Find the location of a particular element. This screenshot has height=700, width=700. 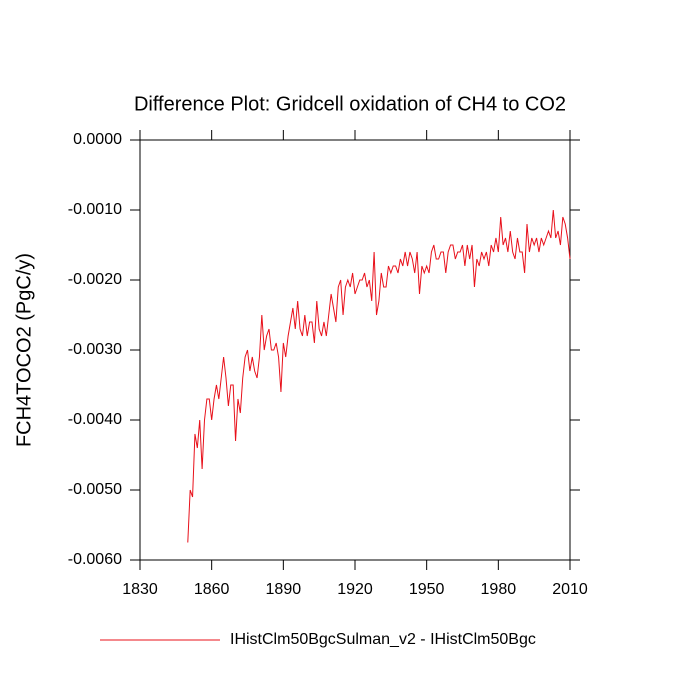

x-tick-label: 2010 is located at coordinates (570, 589).